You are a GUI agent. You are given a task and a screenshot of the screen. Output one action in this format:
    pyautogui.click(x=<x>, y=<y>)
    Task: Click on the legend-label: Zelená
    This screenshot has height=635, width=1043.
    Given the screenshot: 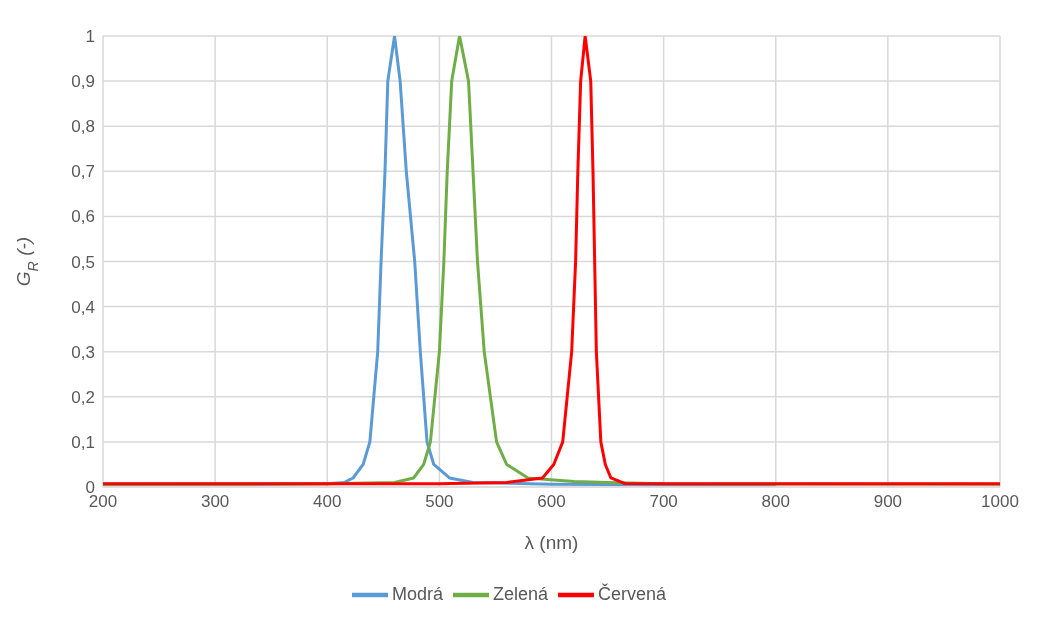 What is the action you would take?
    pyautogui.click(x=520, y=593)
    